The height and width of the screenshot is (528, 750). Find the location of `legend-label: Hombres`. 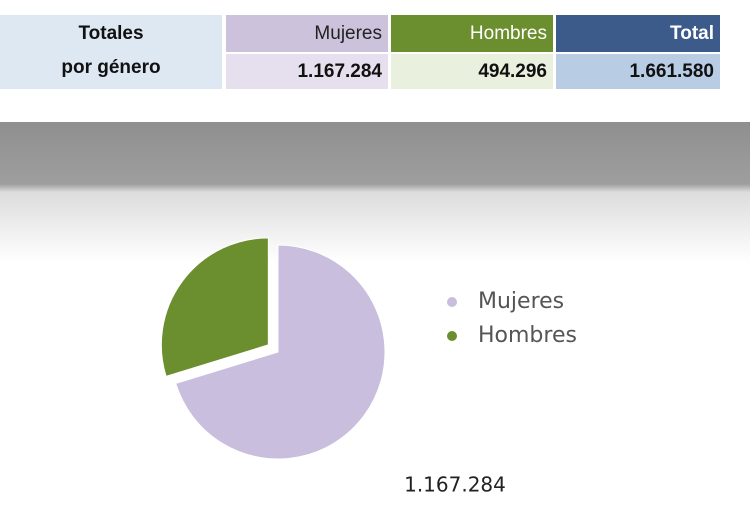

legend-label: Hombres is located at coordinates (527, 335).